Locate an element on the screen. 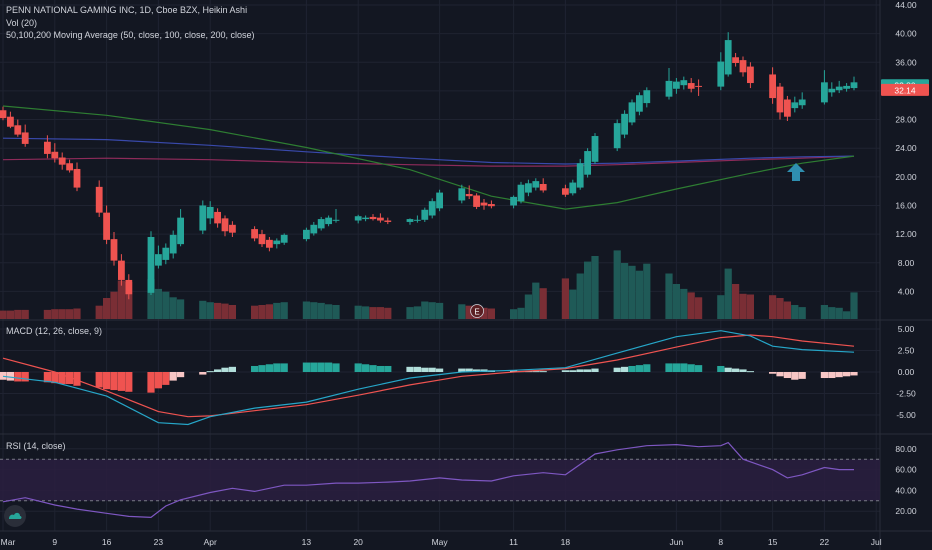 The image size is (932, 550). tradingview-logo-icon is located at coordinates (15, 516).